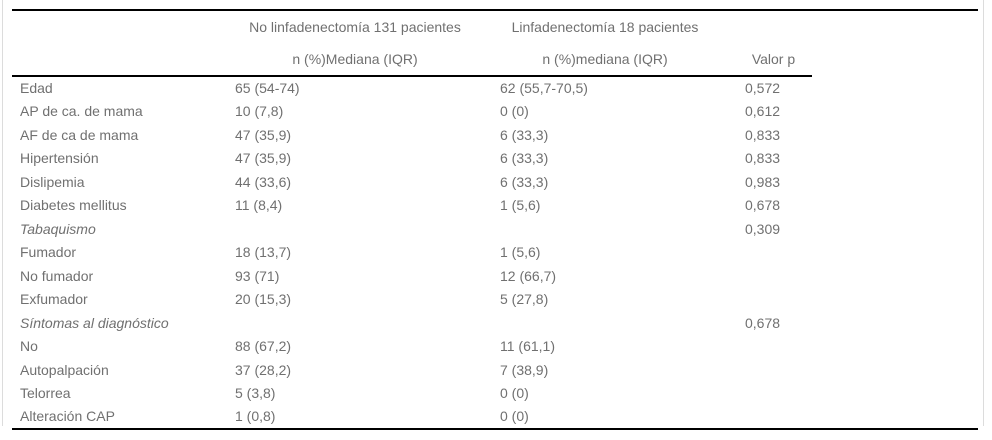 The width and height of the screenshot is (992, 440). What do you see at coordinates (94, 322) in the screenshot?
I see `row-label: Síntomas al diagnóstico` at bounding box center [94, 322].